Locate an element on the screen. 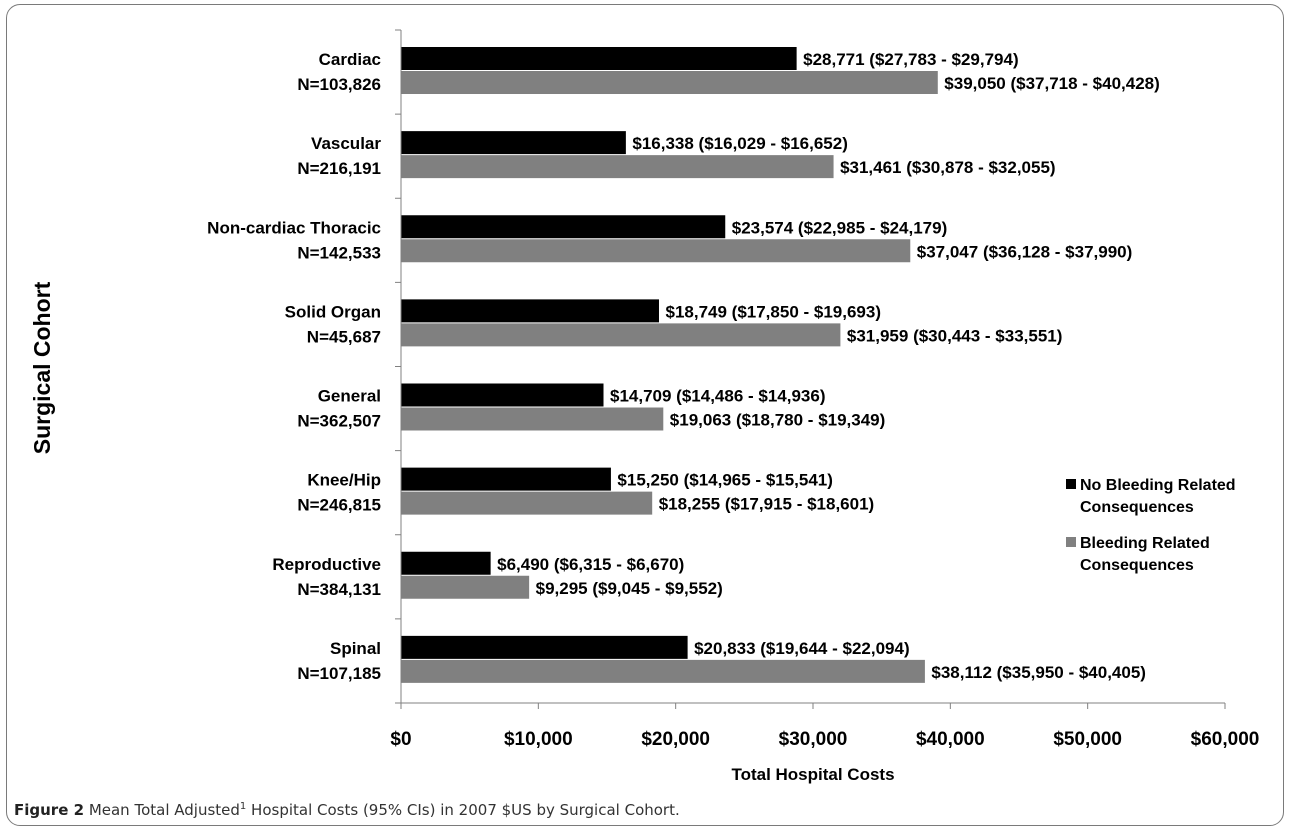 This screenshot has width=1290, height=833. x-tick-label: $20,000 is located at coordinates (675, 739).